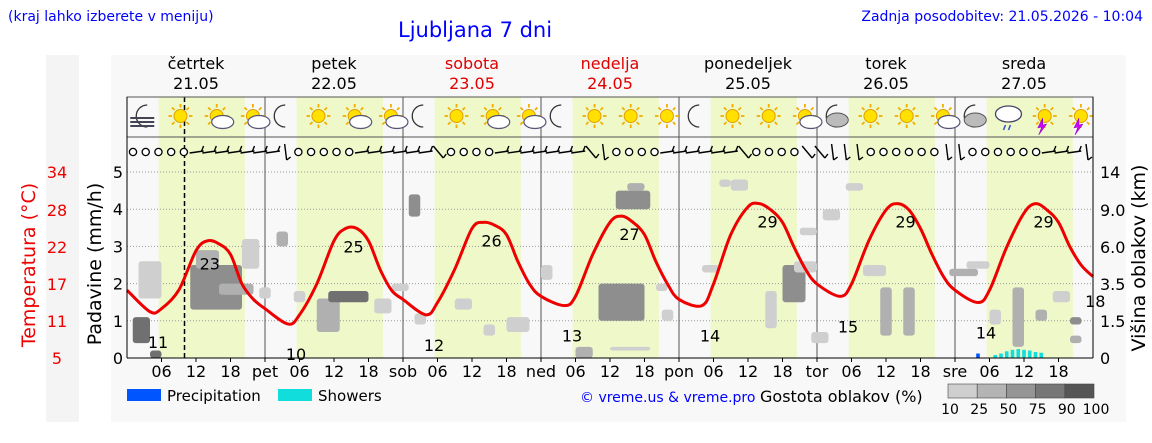 The image size is (1152, 443). What do you see at coordinates (679, 371) in the screenshot?
I see `x-tick-label: pon` at bounding box center [679, 371].